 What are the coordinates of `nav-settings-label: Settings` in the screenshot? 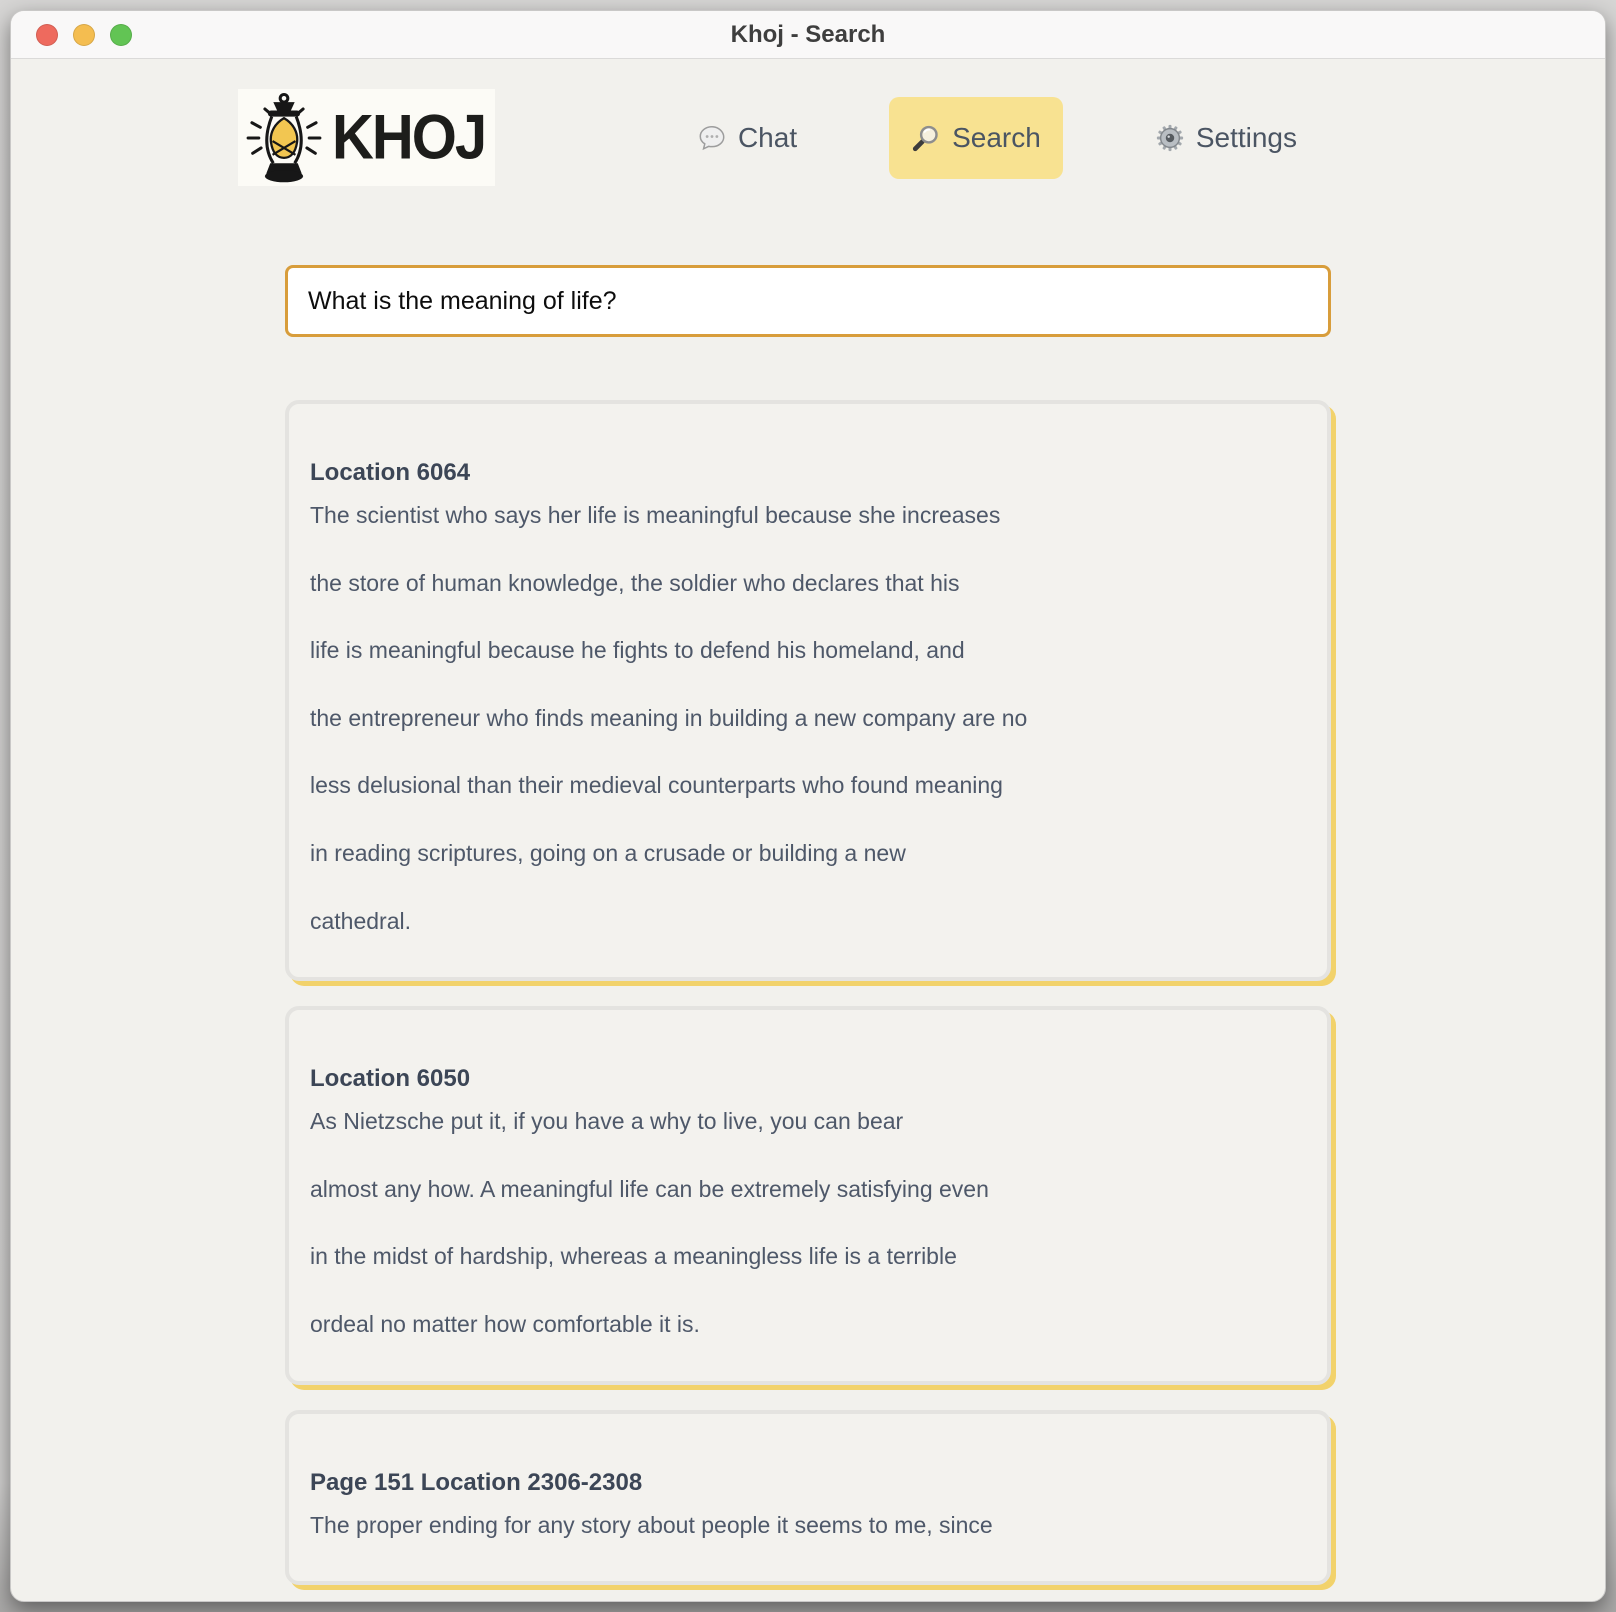 It's located at (1246, 137).